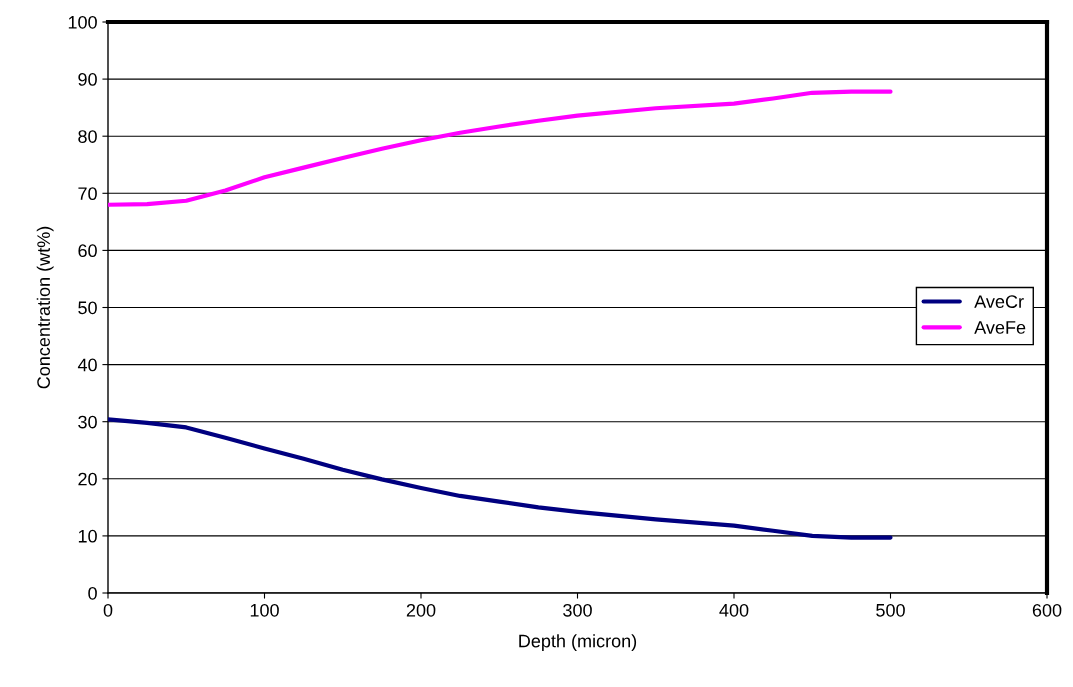  What do you see at coordinates (82, 22) in the screenshot?
I see `y-tick-label: 100` at bounding box center [82, 22].